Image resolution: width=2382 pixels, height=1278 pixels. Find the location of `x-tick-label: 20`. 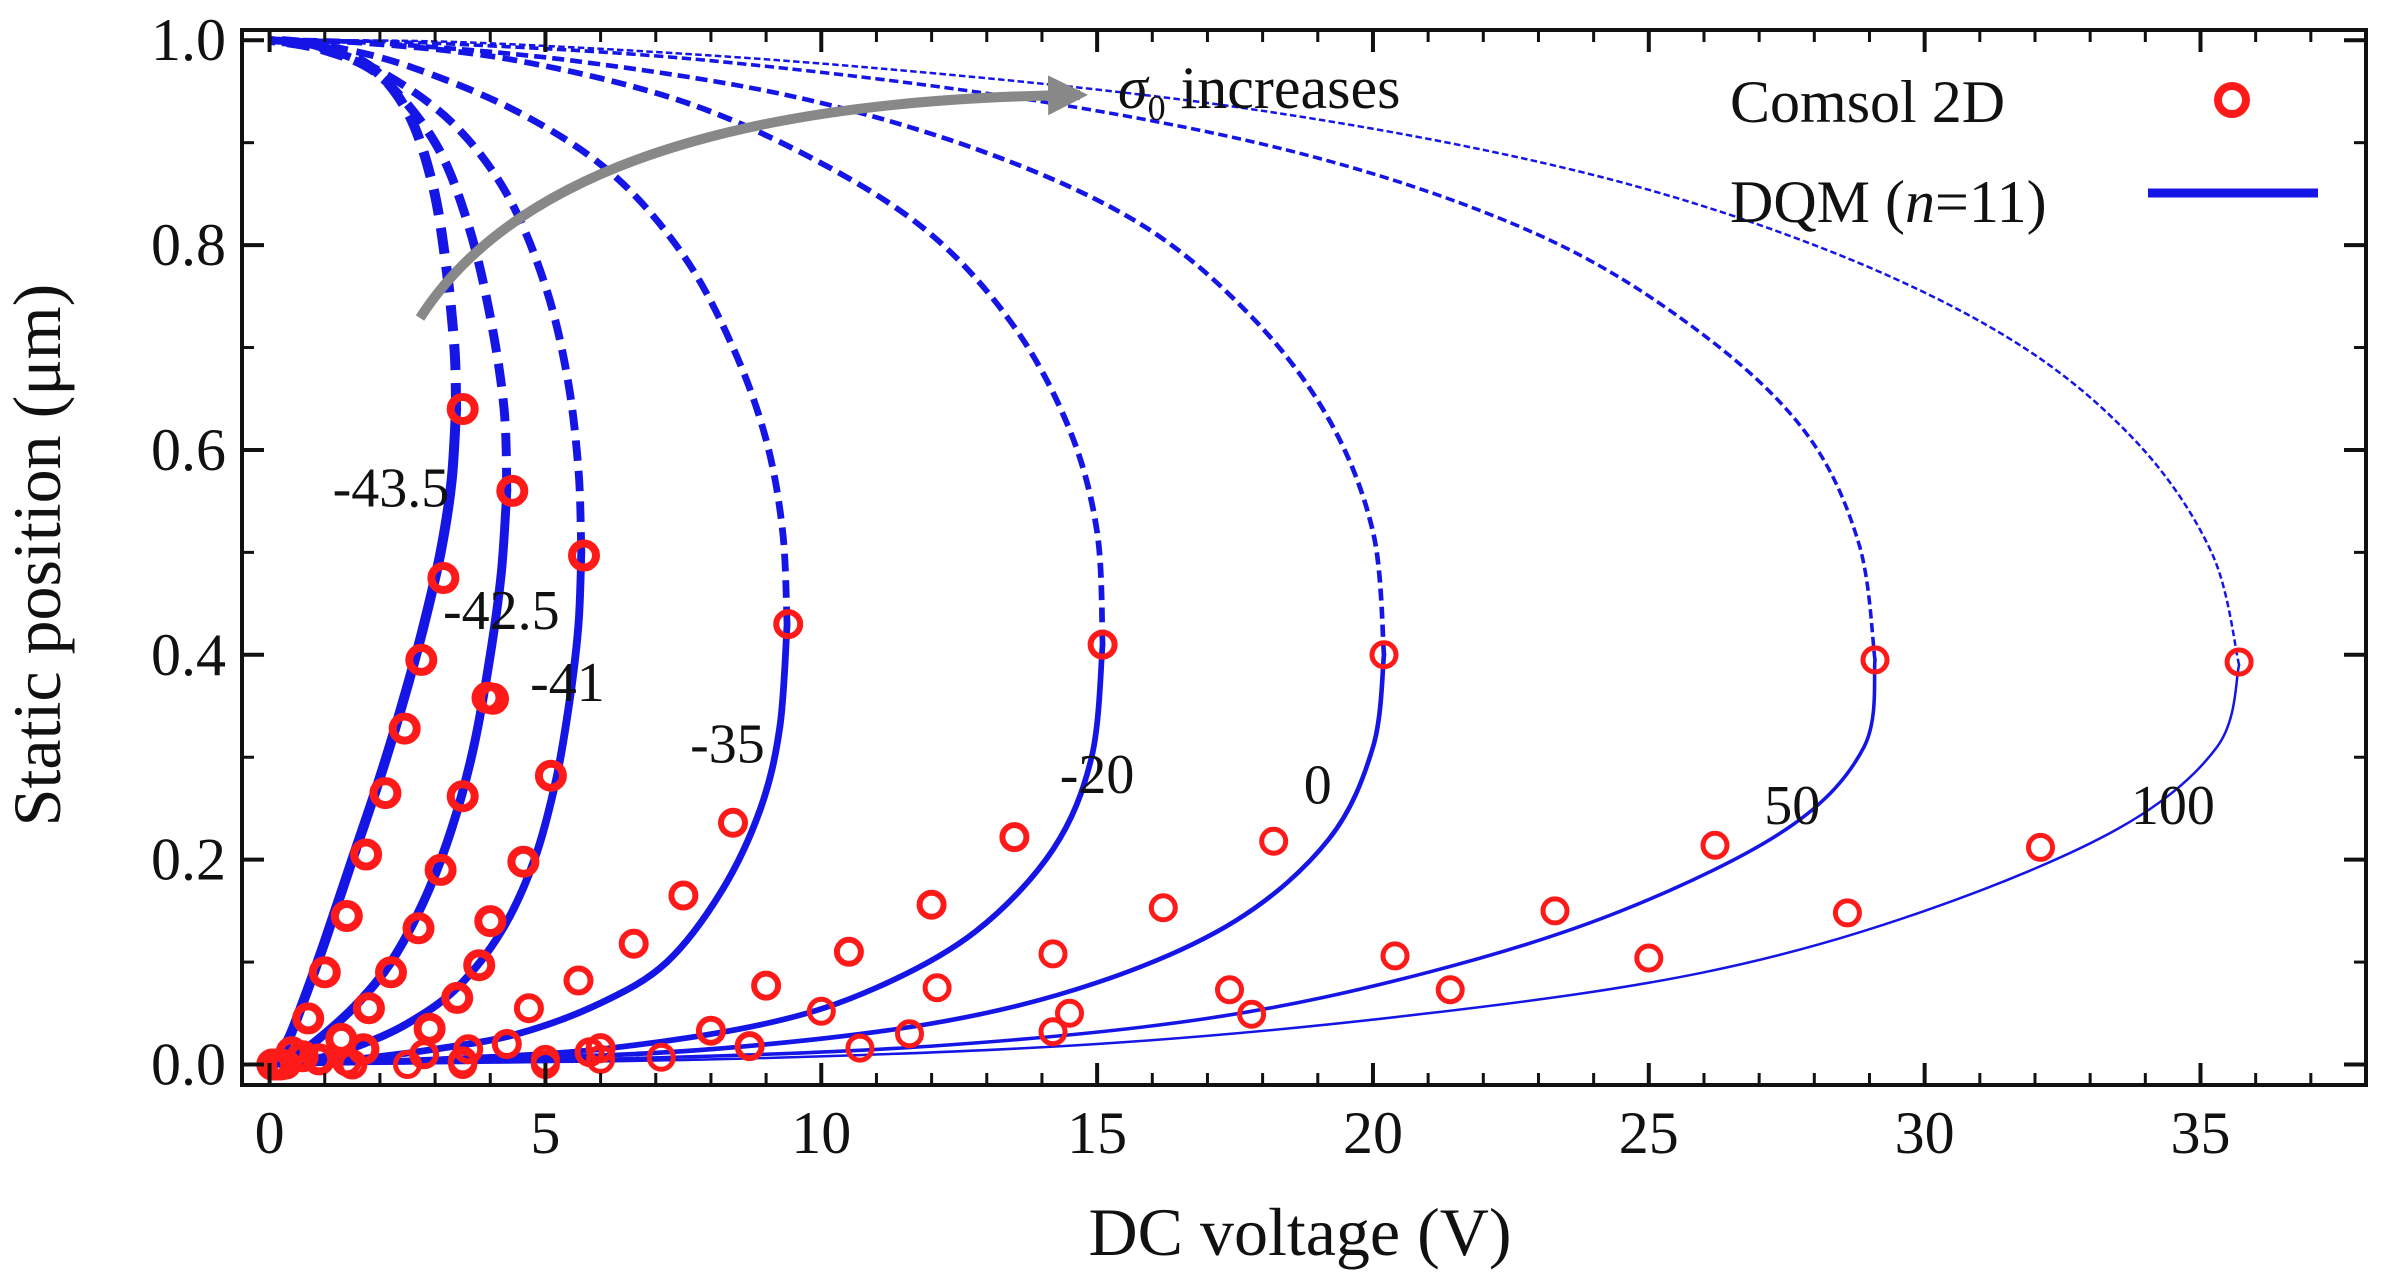

x-tick-label: 20 is located at coordinates (1373, 1133).